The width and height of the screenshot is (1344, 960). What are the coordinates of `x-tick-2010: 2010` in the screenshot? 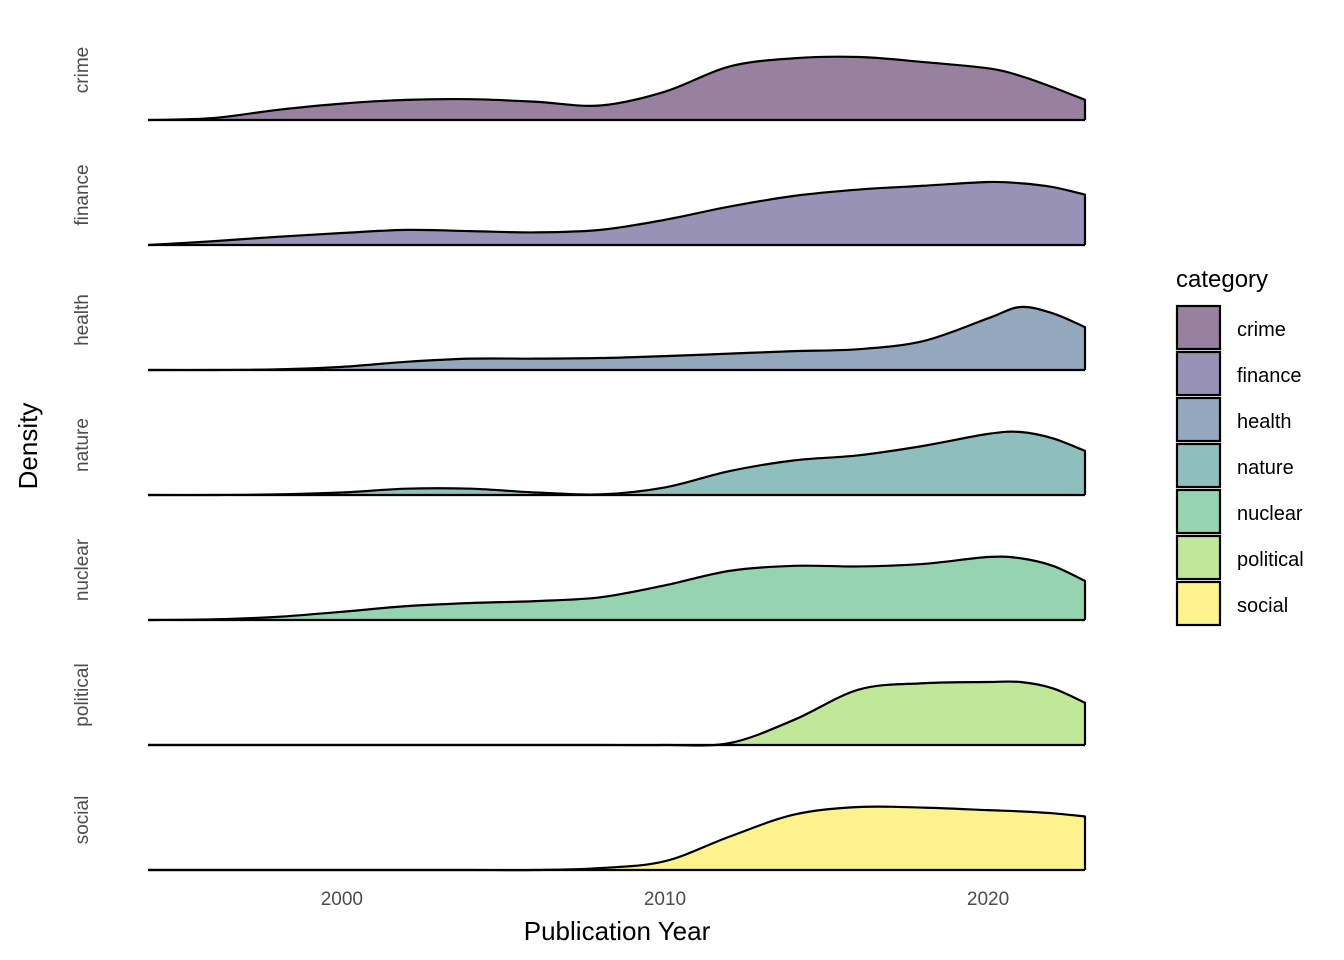 It's located at (665, 899).